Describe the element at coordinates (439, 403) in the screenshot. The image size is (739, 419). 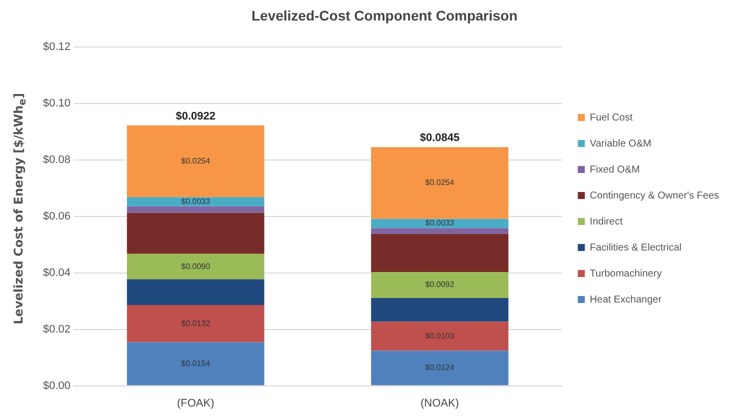
I see `x-tick-label: (NOAK)` at that location.